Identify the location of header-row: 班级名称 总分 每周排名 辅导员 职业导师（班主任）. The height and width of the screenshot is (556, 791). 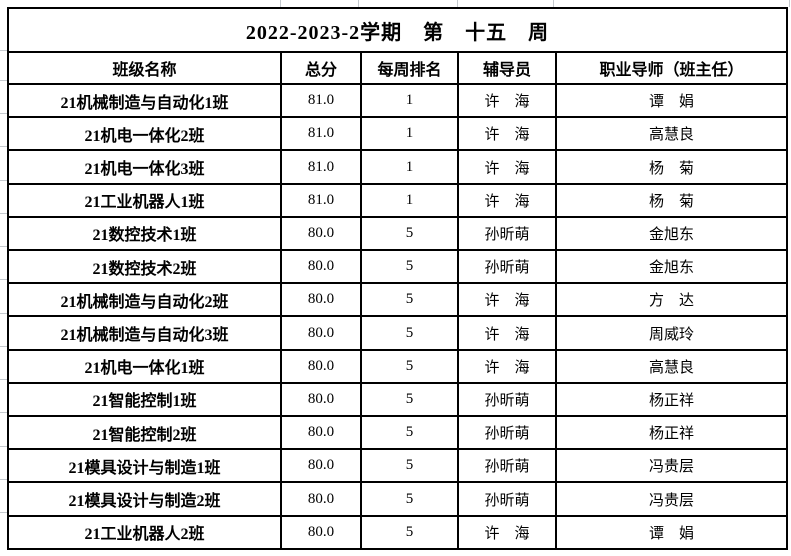
(398, 68).